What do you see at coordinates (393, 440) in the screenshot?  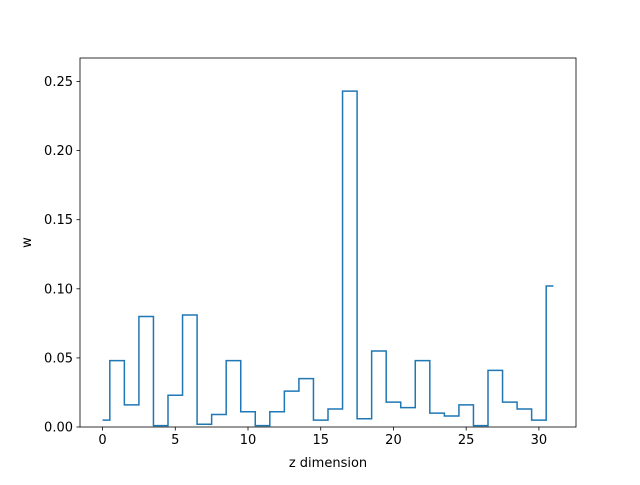 I see `x-tick-label: 20` at bounding box center [393, 440].